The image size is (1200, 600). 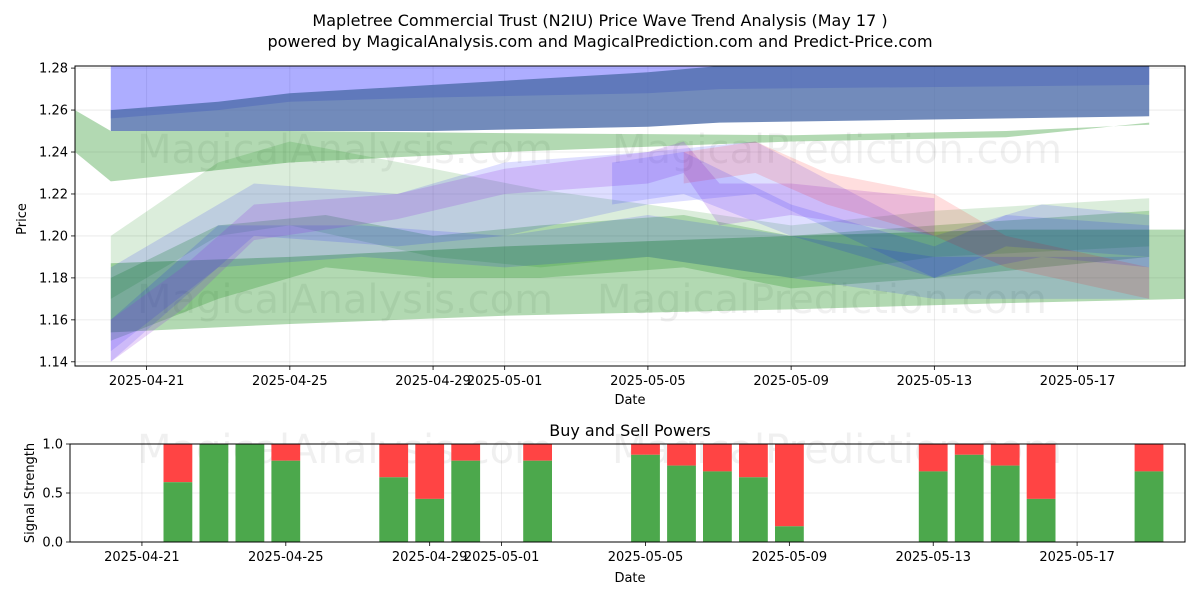 I want to click on price-x-tick-label: 2025-04-29, so click(x=433, y=381).